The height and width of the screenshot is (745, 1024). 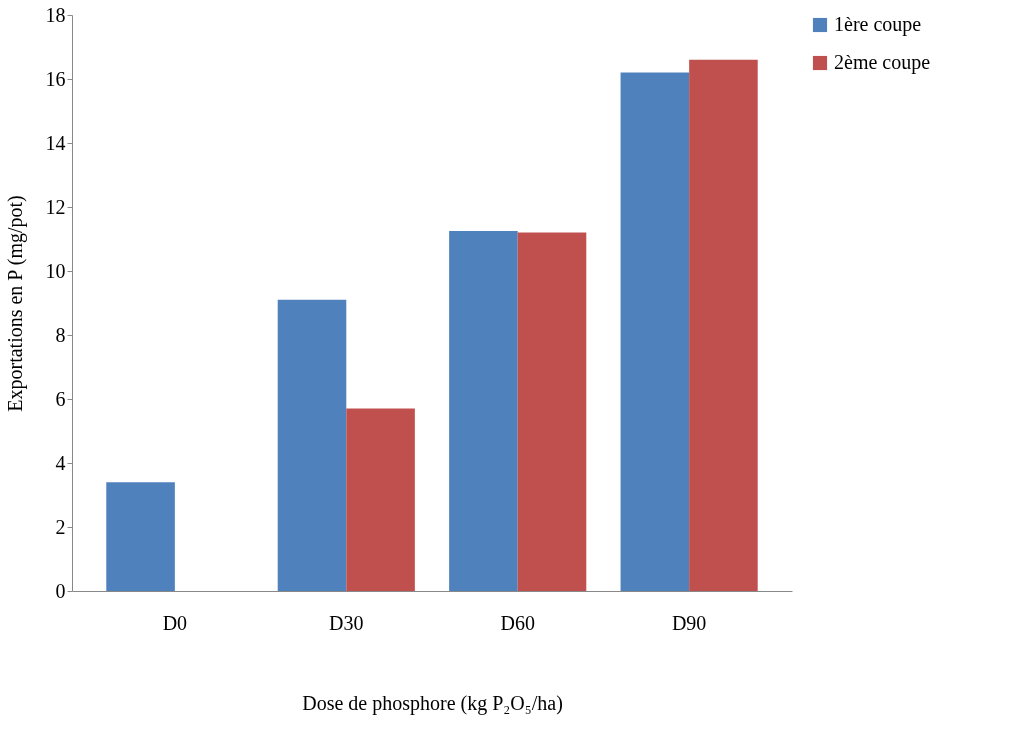 What do you see at coordinates (60, 334) in the screenshot?
I see `y-tick-label: 8` at bounding box center [60, 334].